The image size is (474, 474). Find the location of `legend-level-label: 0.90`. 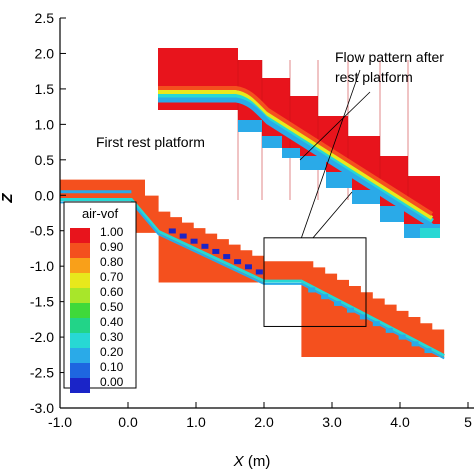

legend-level-label: 0.90 is located at coordinates (112, 247).